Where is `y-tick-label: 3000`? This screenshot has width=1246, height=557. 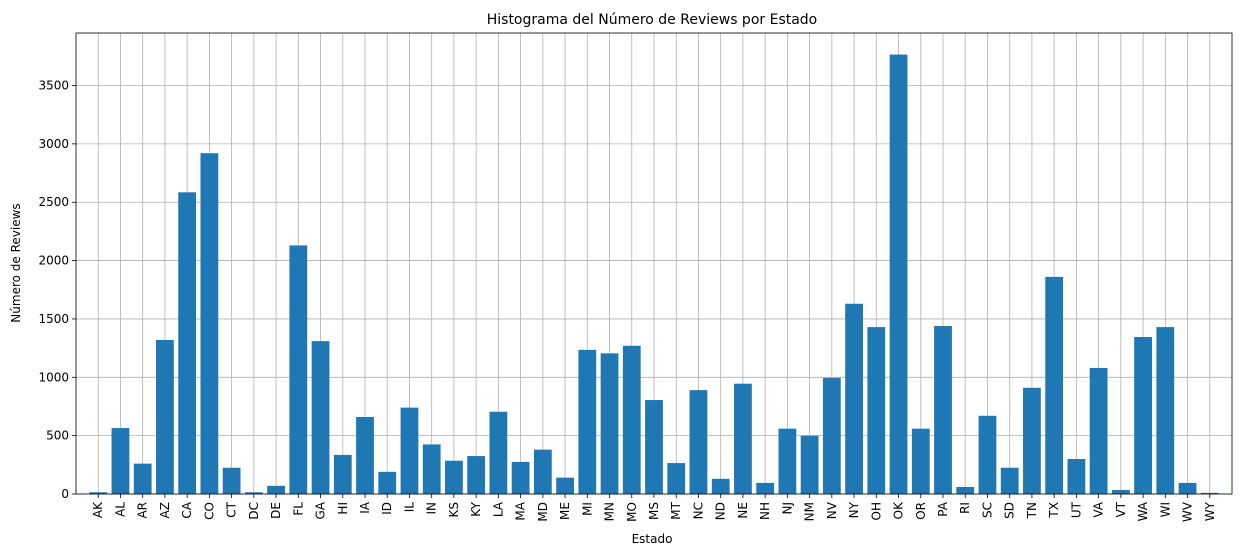
y-tick-label: 3000 is located at coordinates (53, 144).